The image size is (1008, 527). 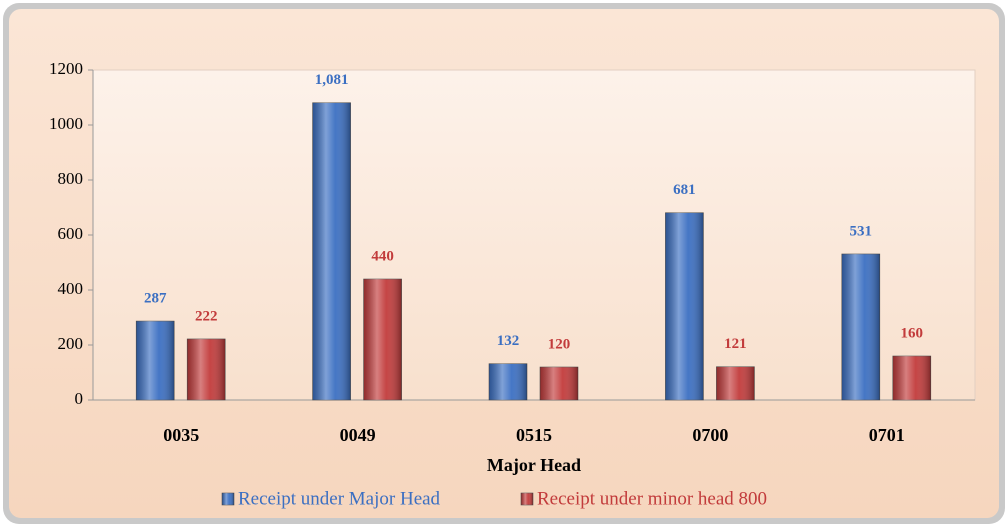 I want to click on y-tick-label: 0, so click(x=79, y=398).